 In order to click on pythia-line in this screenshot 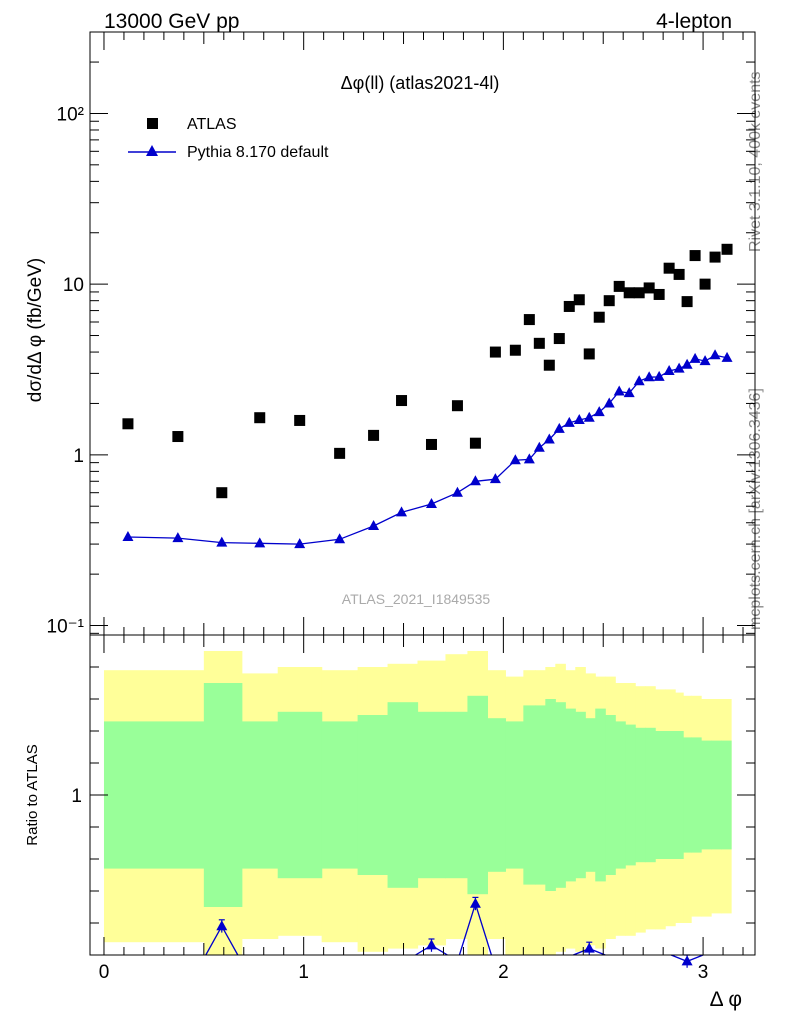, I will do `click(427, 449)`.